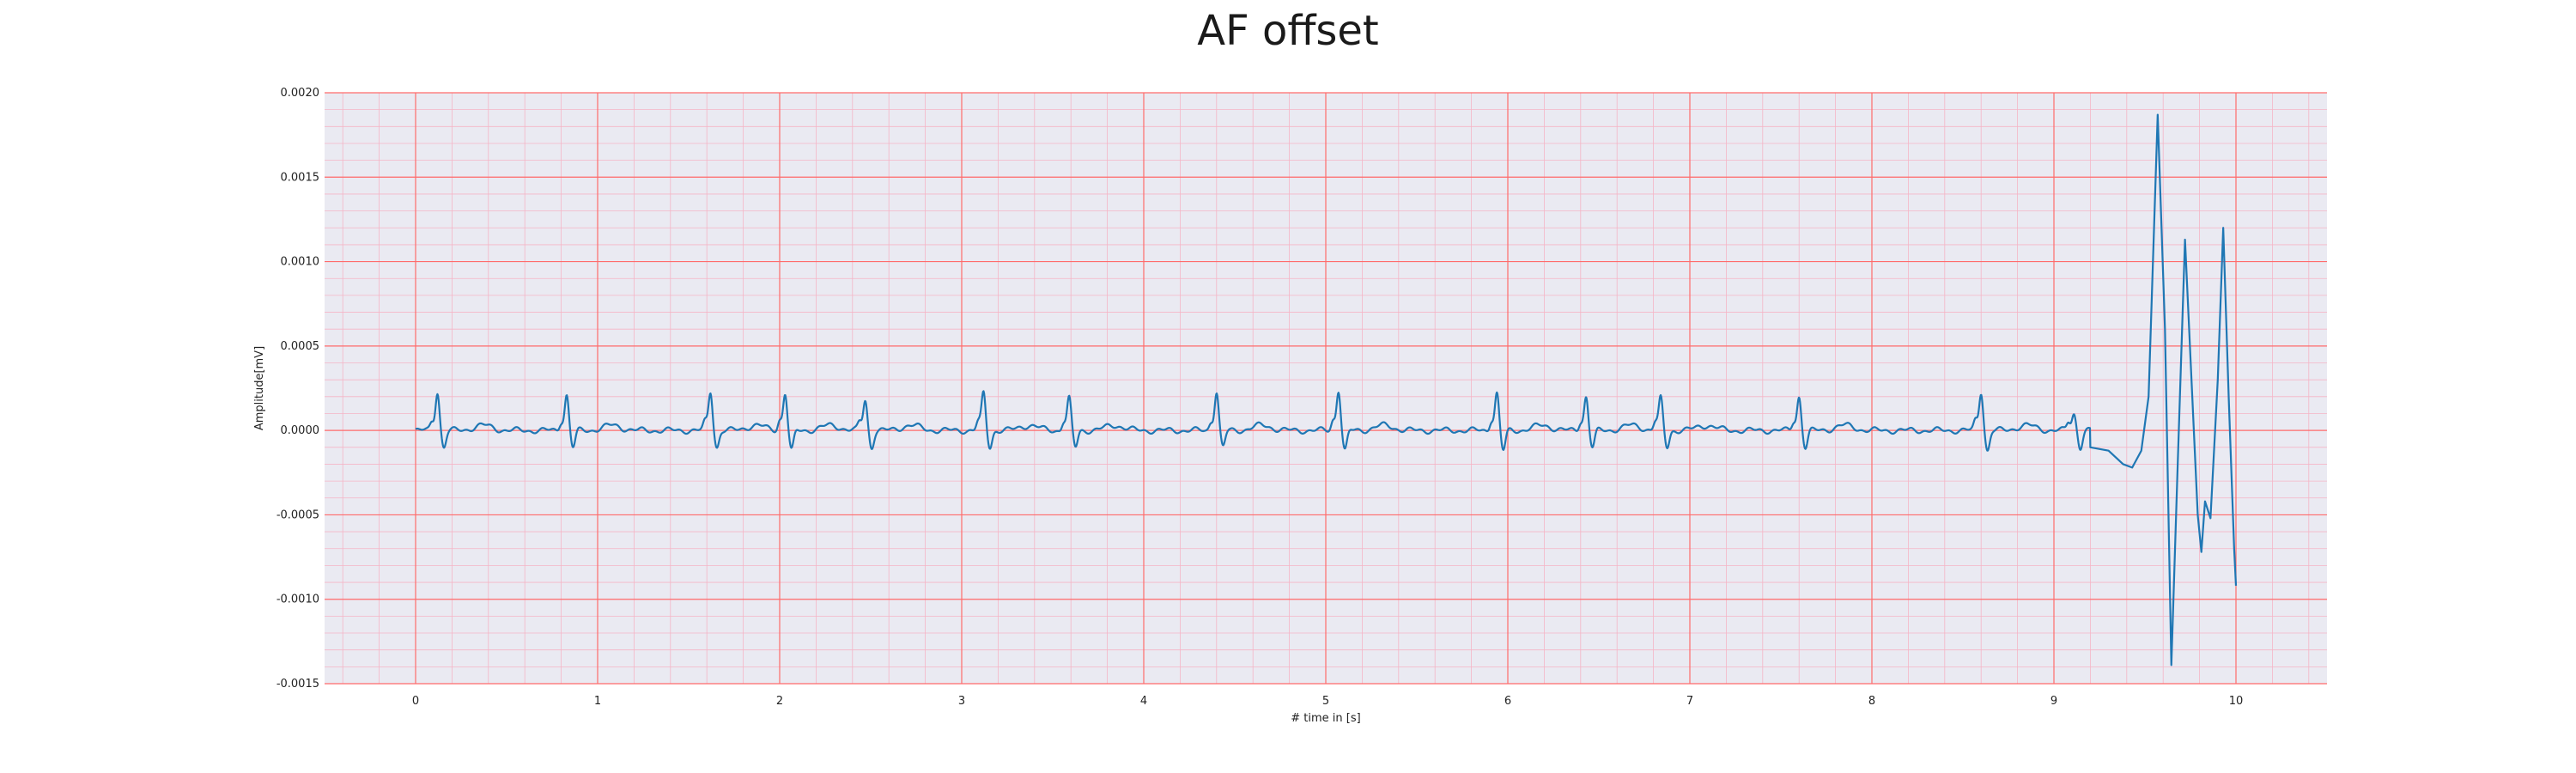 Image resolution: width=2576 pixels, height=773 pixels. Describe the element at coordinates (297, 684) in the screenshot. I see `y-tick-label: -0.0015` at that location.